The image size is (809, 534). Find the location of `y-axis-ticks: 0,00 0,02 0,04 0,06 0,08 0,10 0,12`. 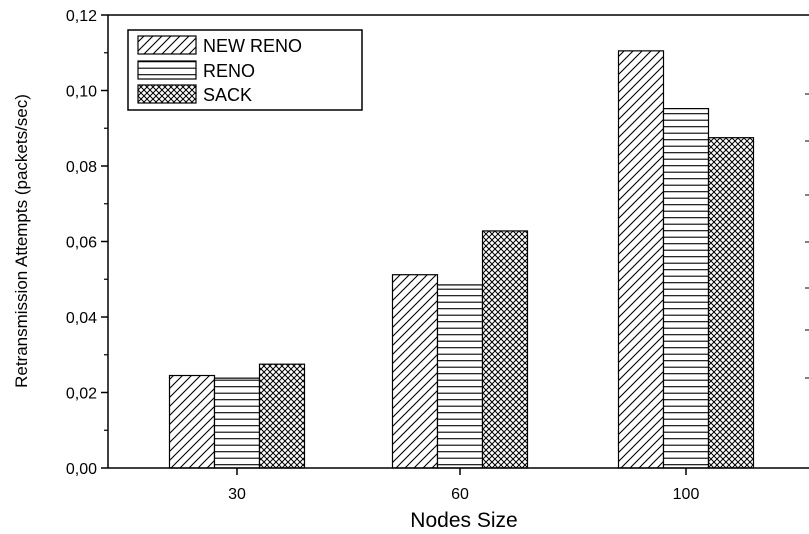

y-axis-ticks: 0,00 0,02 0,04 0,06 0,08 0,10 0,12 is located at coordinates (87, 243).